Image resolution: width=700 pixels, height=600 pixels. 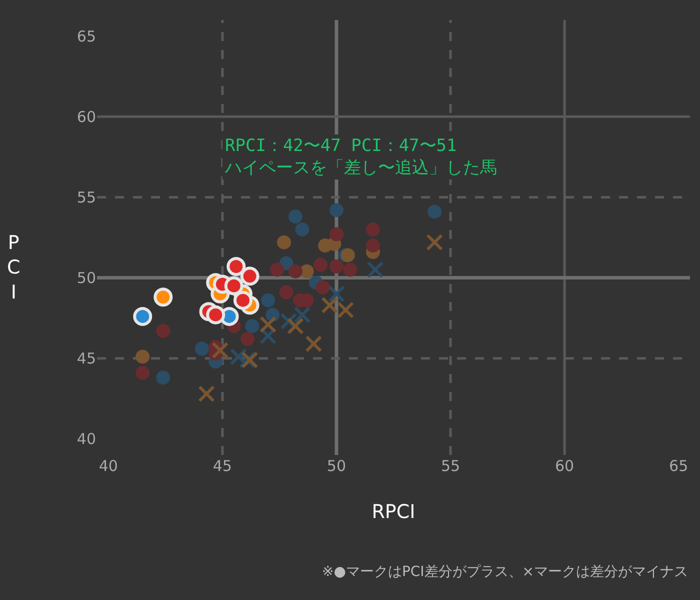 I want to click on y-tick-label: 40, so click(x=86, y=439).